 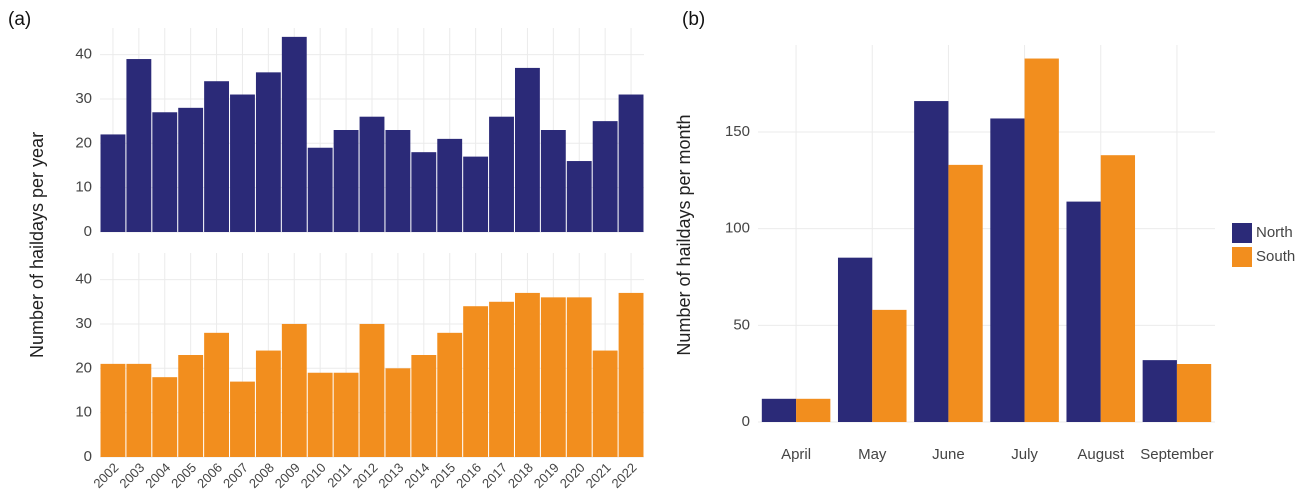 What do you see at coordinates (1176, 454) in the screenshot?
I see `x-tick-label: September` at bounding box center [1176, 454].